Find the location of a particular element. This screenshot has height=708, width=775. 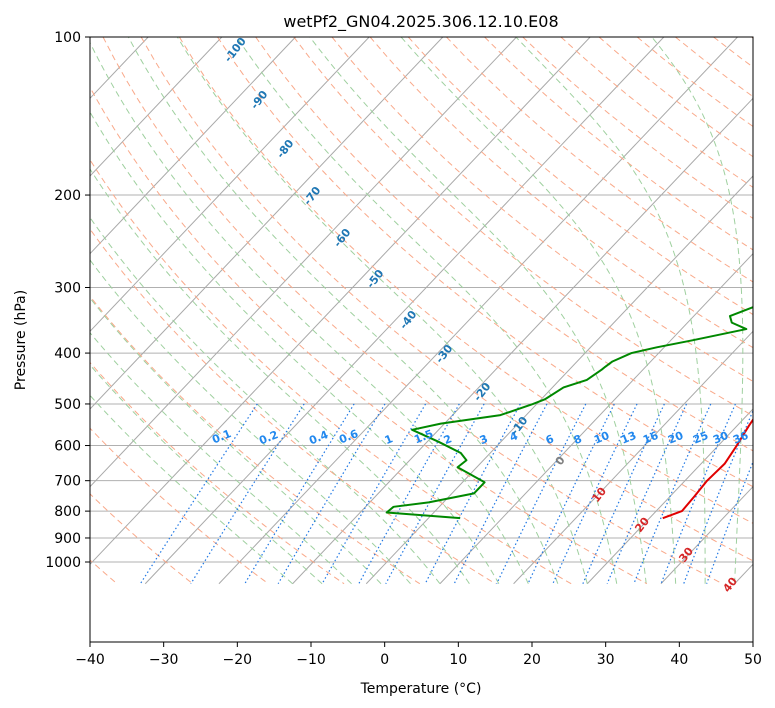

y-tick-label: 700 is located at coordinates (67, 482).